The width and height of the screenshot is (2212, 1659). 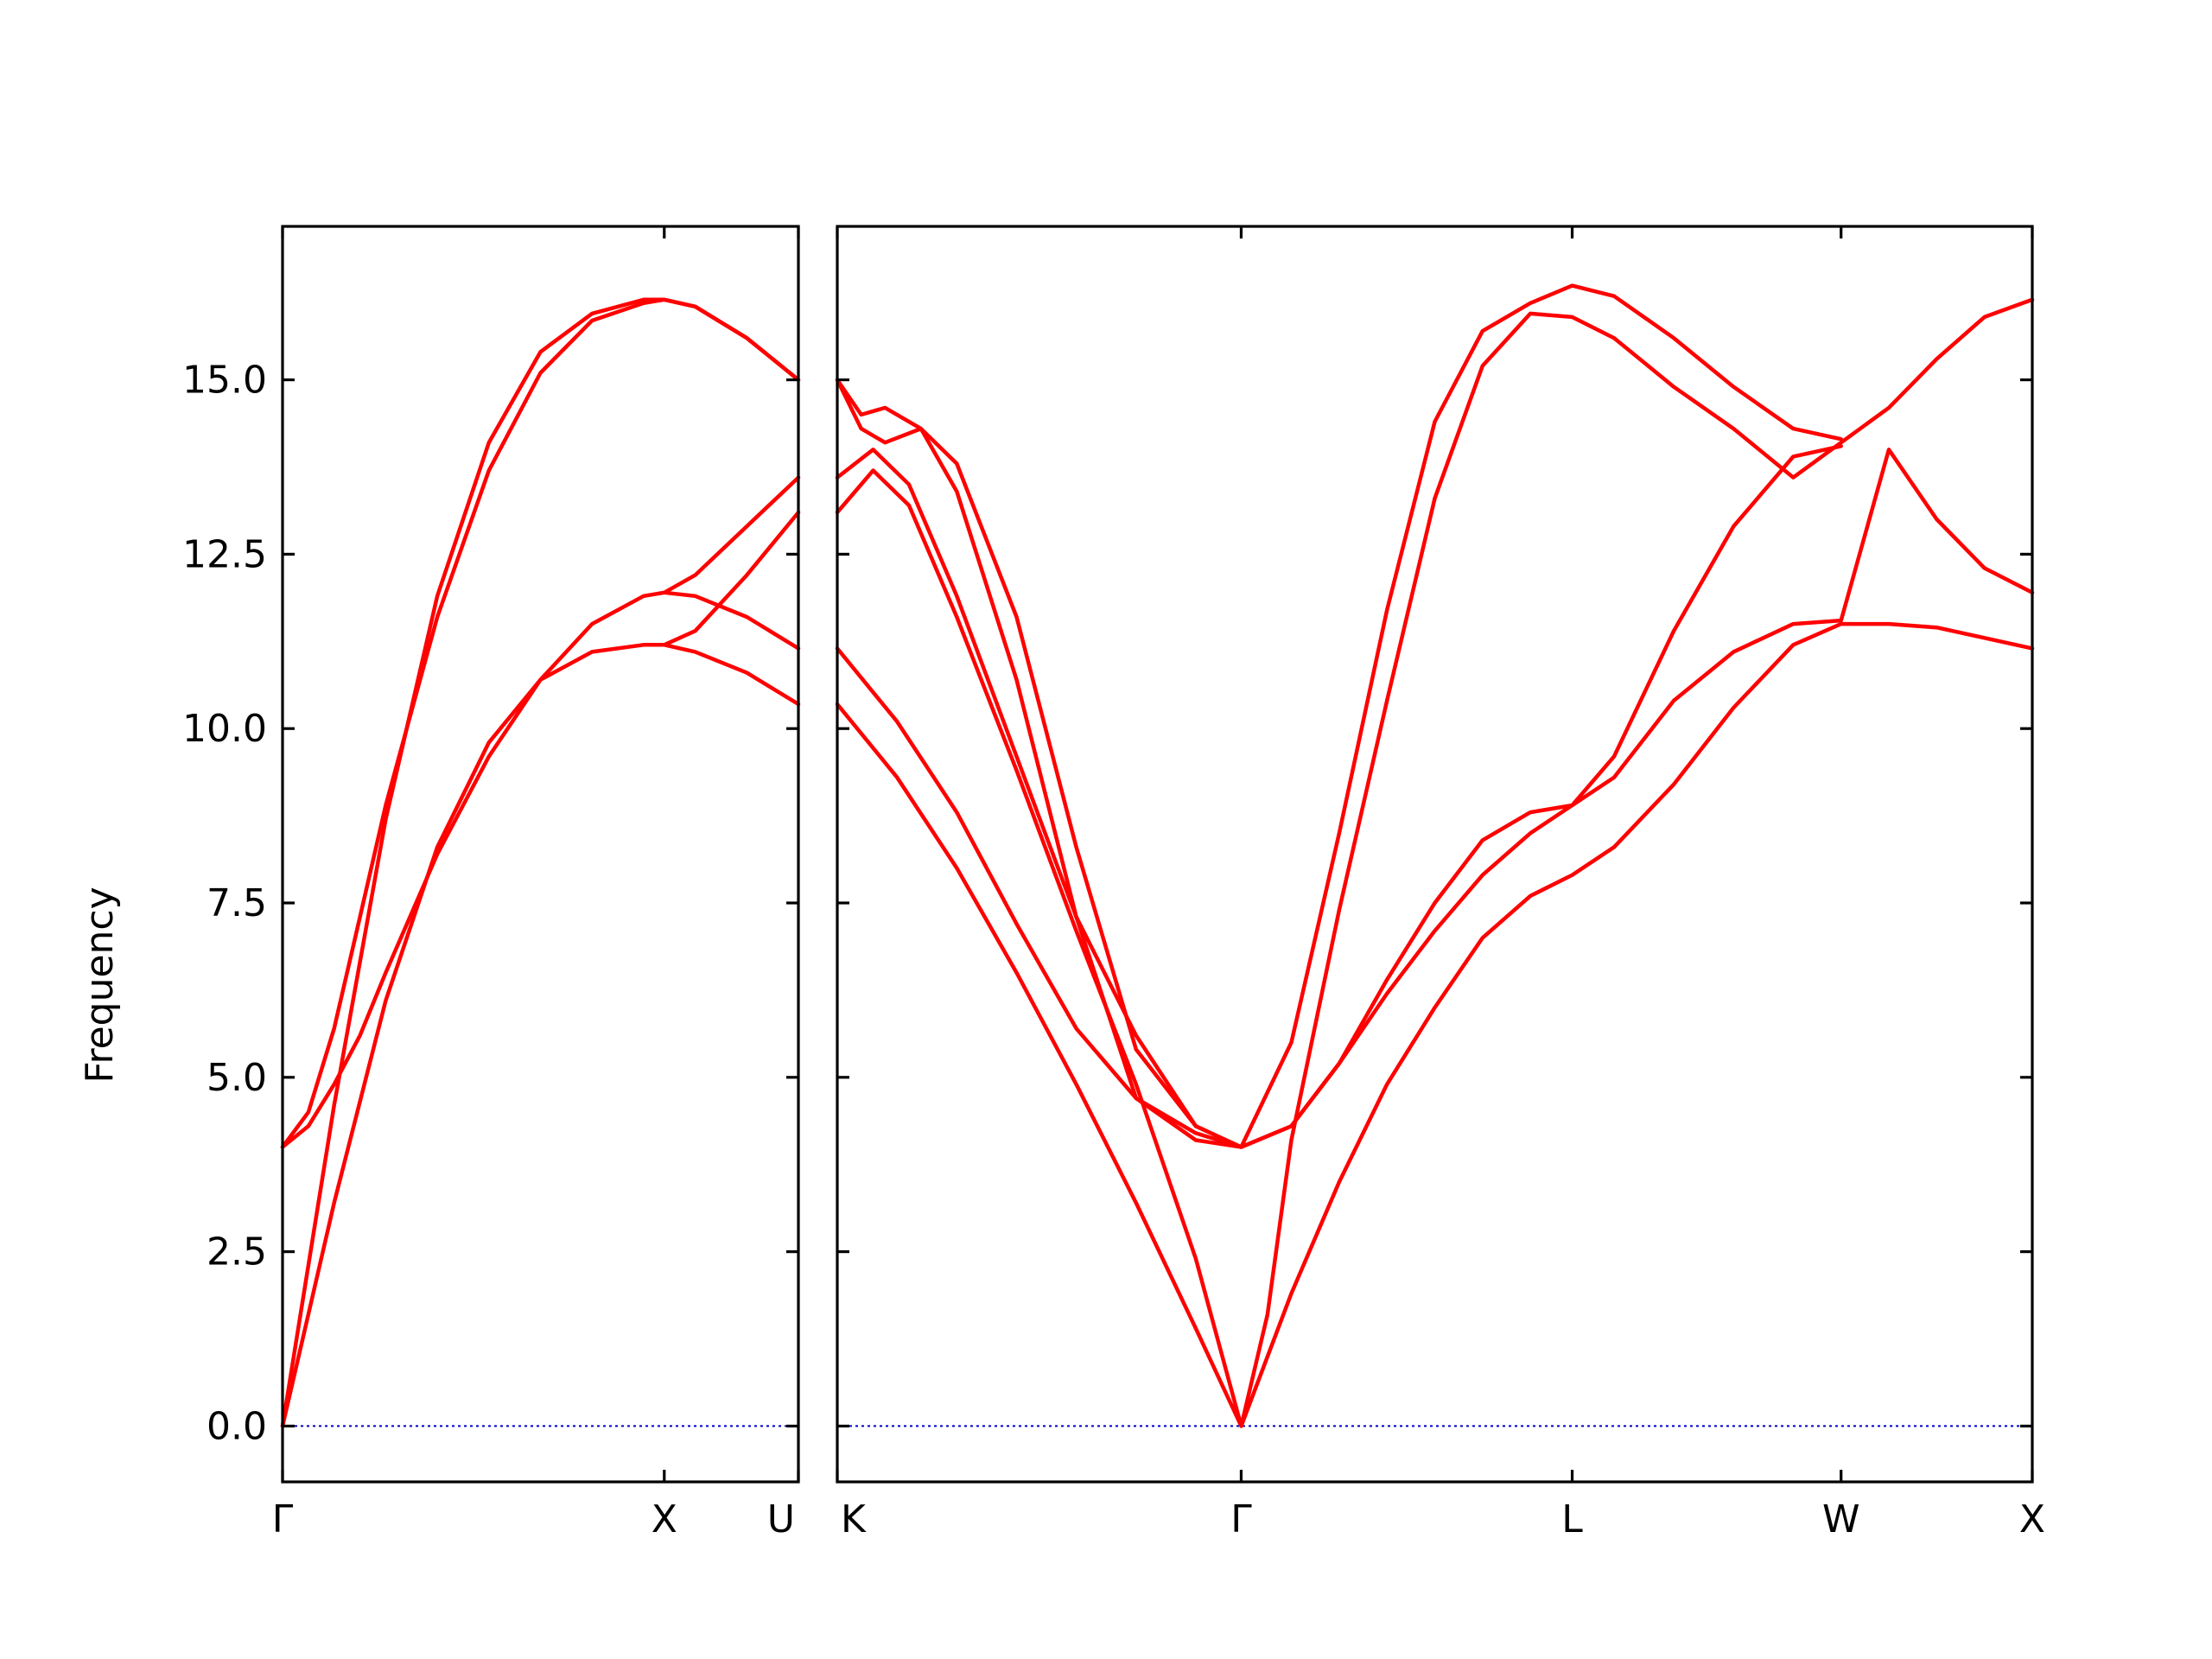 I want to click on y-tick-label: 0.0, so click(x=237, y=1426).